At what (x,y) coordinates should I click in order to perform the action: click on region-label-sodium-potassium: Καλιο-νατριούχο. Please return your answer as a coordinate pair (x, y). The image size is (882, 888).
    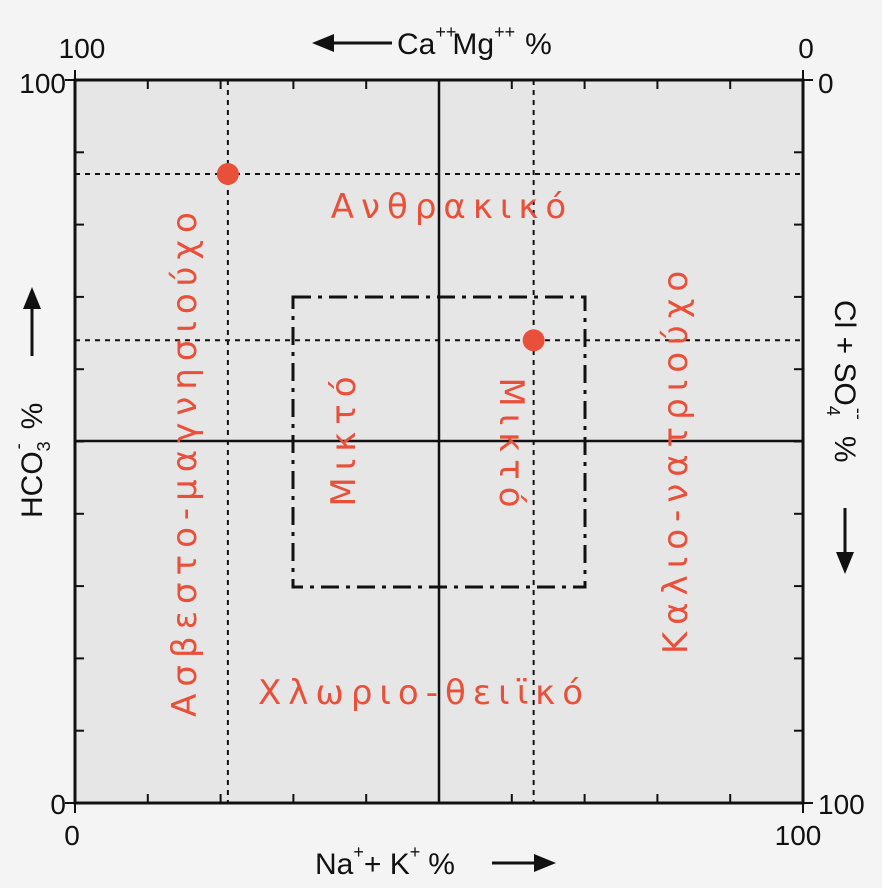
    Looking at the image, I should click on (676, 459).